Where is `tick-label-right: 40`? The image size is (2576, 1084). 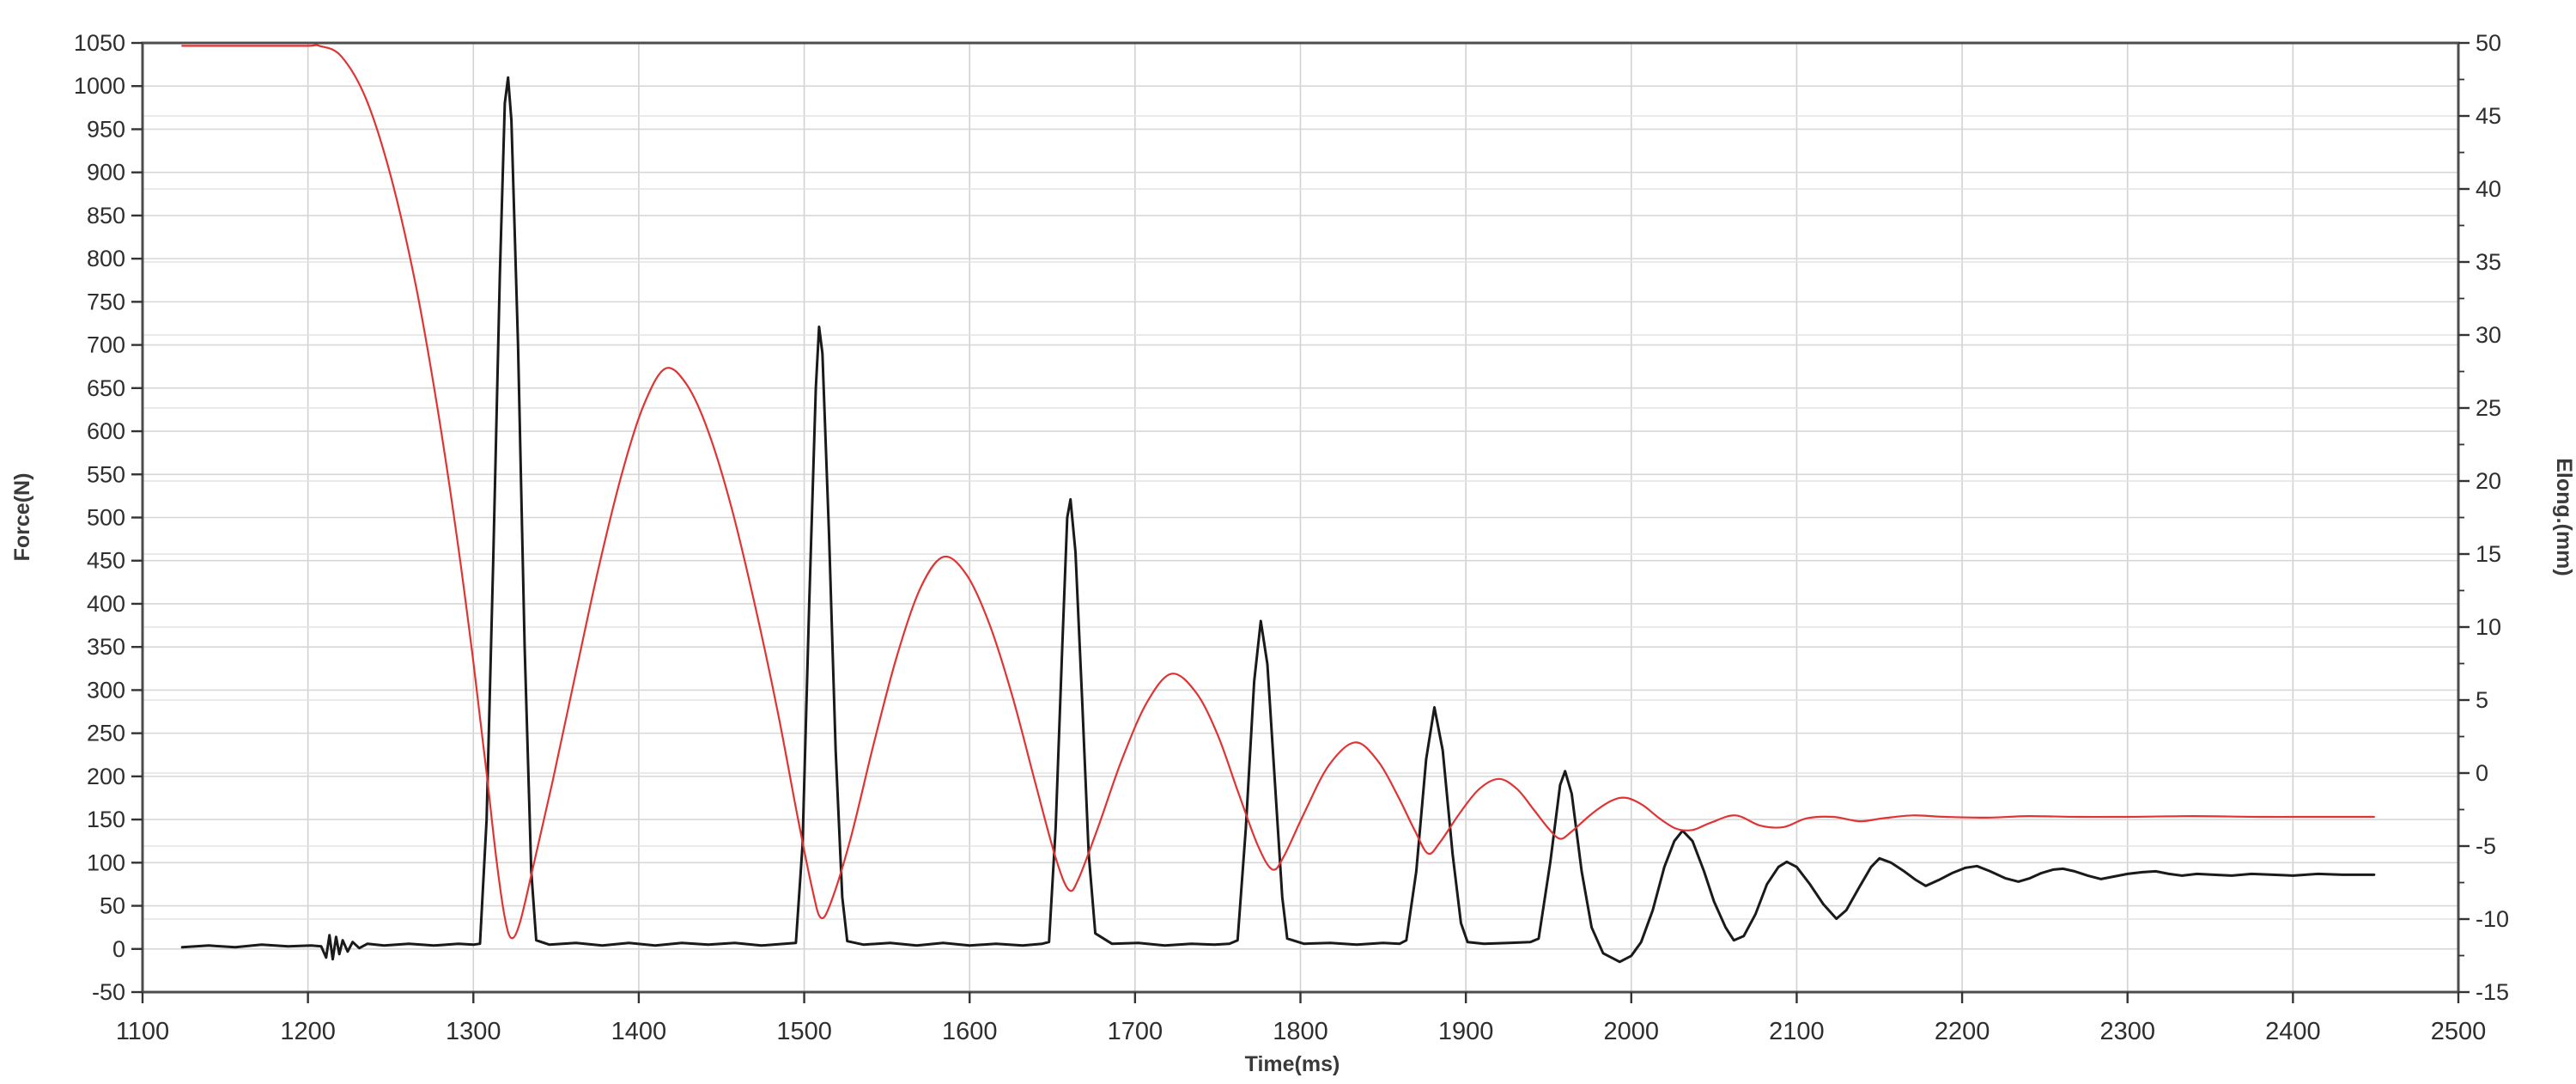 tick-label-right: 40 is located at coordinates (2488, 189).